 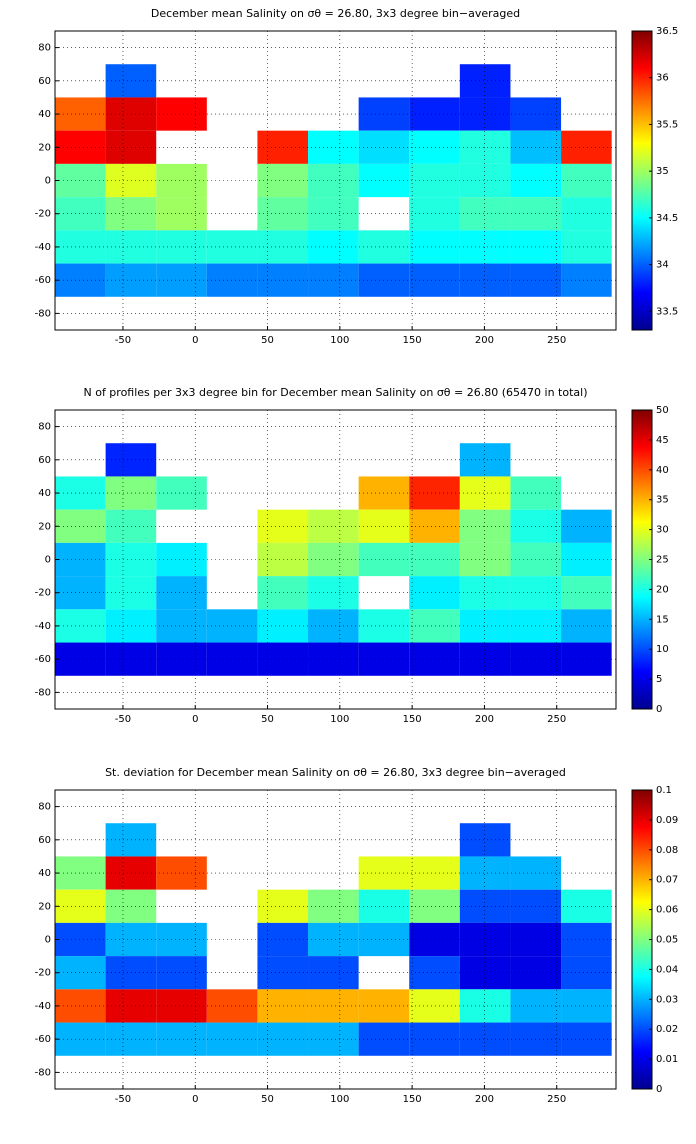 What do you see at coordinates (659, 679) in the screenshot?
I see `colorbar-tick-label: 5` at bounding box center [659, 679].